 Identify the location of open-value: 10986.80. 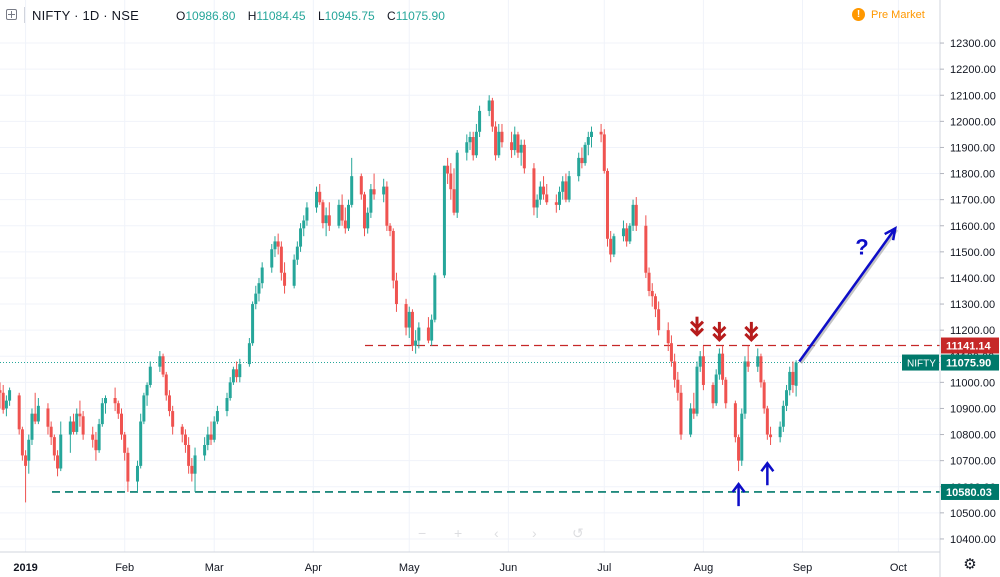
(210, 16).